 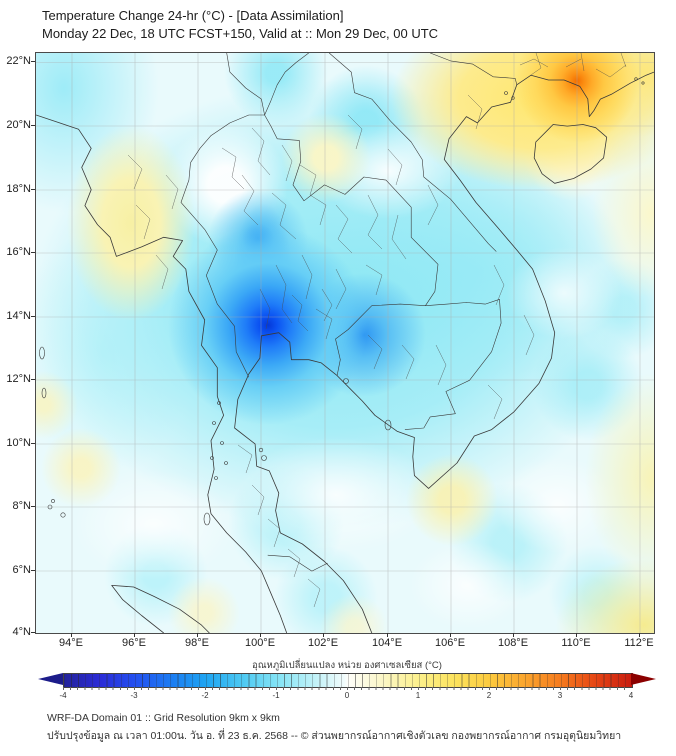 I want to click on colorbar-left-arrow, so click(x=50, y=679).